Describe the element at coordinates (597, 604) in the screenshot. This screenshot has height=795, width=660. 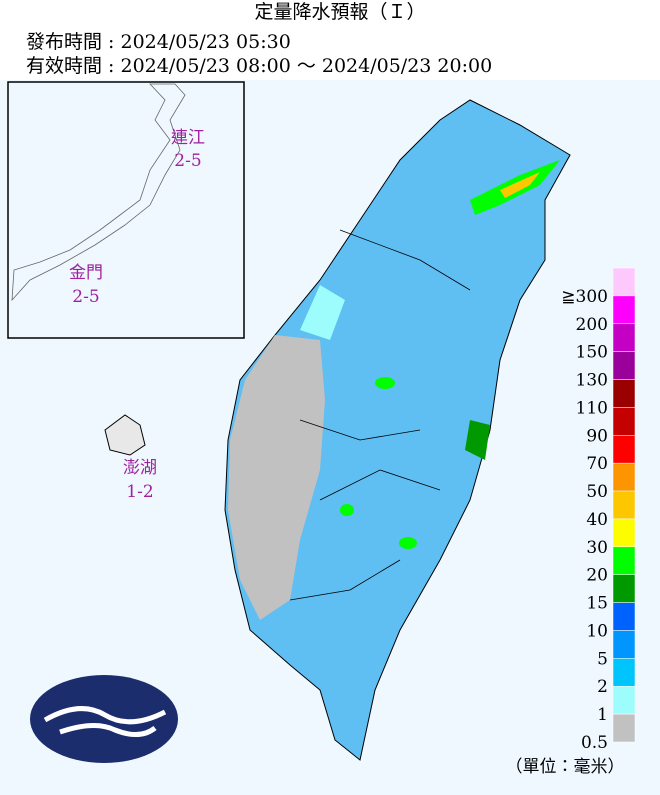
I see `legend-label: 15` at that location.